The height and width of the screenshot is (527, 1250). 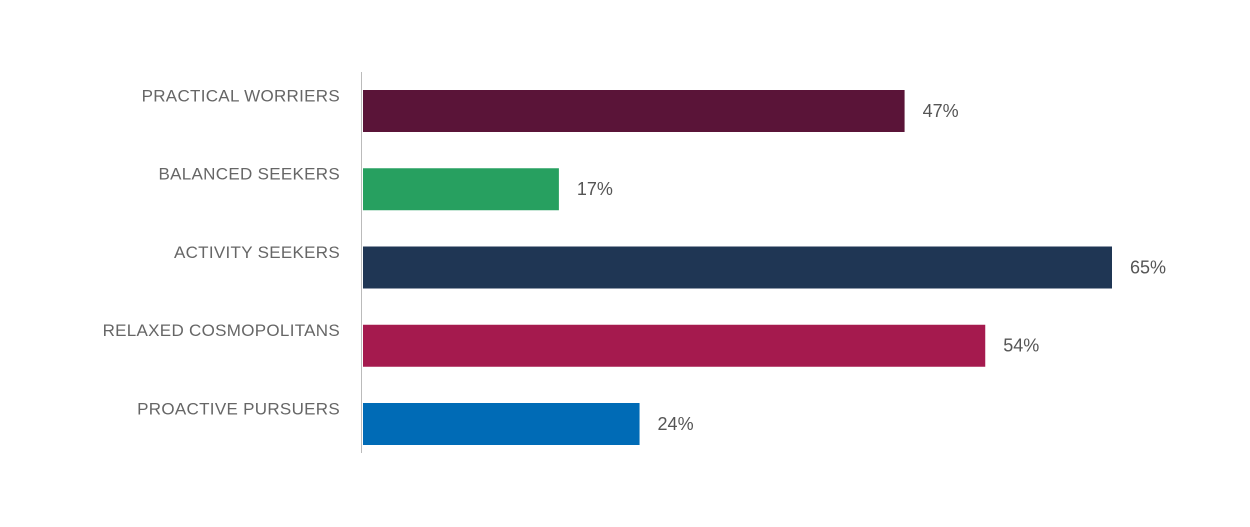 What do you see at coordinates (1148, 267) in the screenshot?
I see `value-label: 65%` at bounding box center [1148, 267].